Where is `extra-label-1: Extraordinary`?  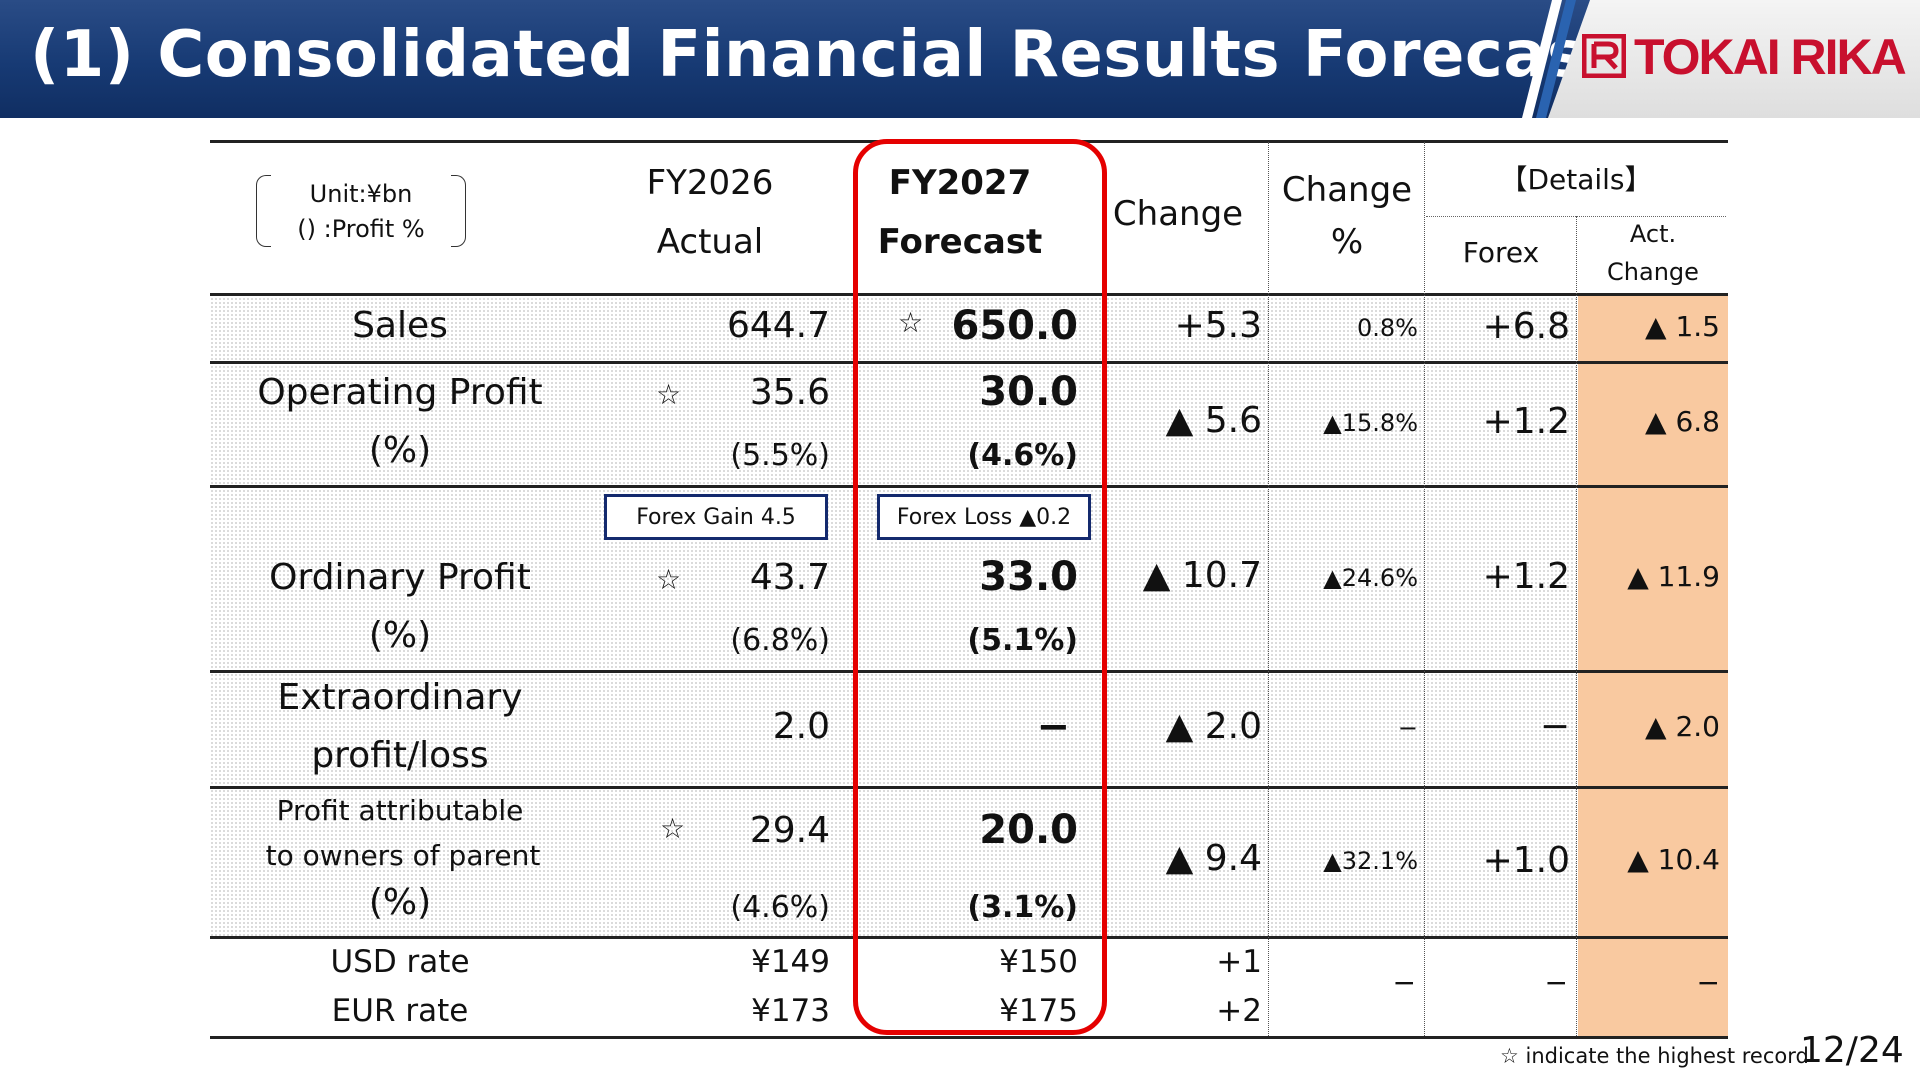
extra-label-1: Extraordinary is located at coordinates (400, 697).